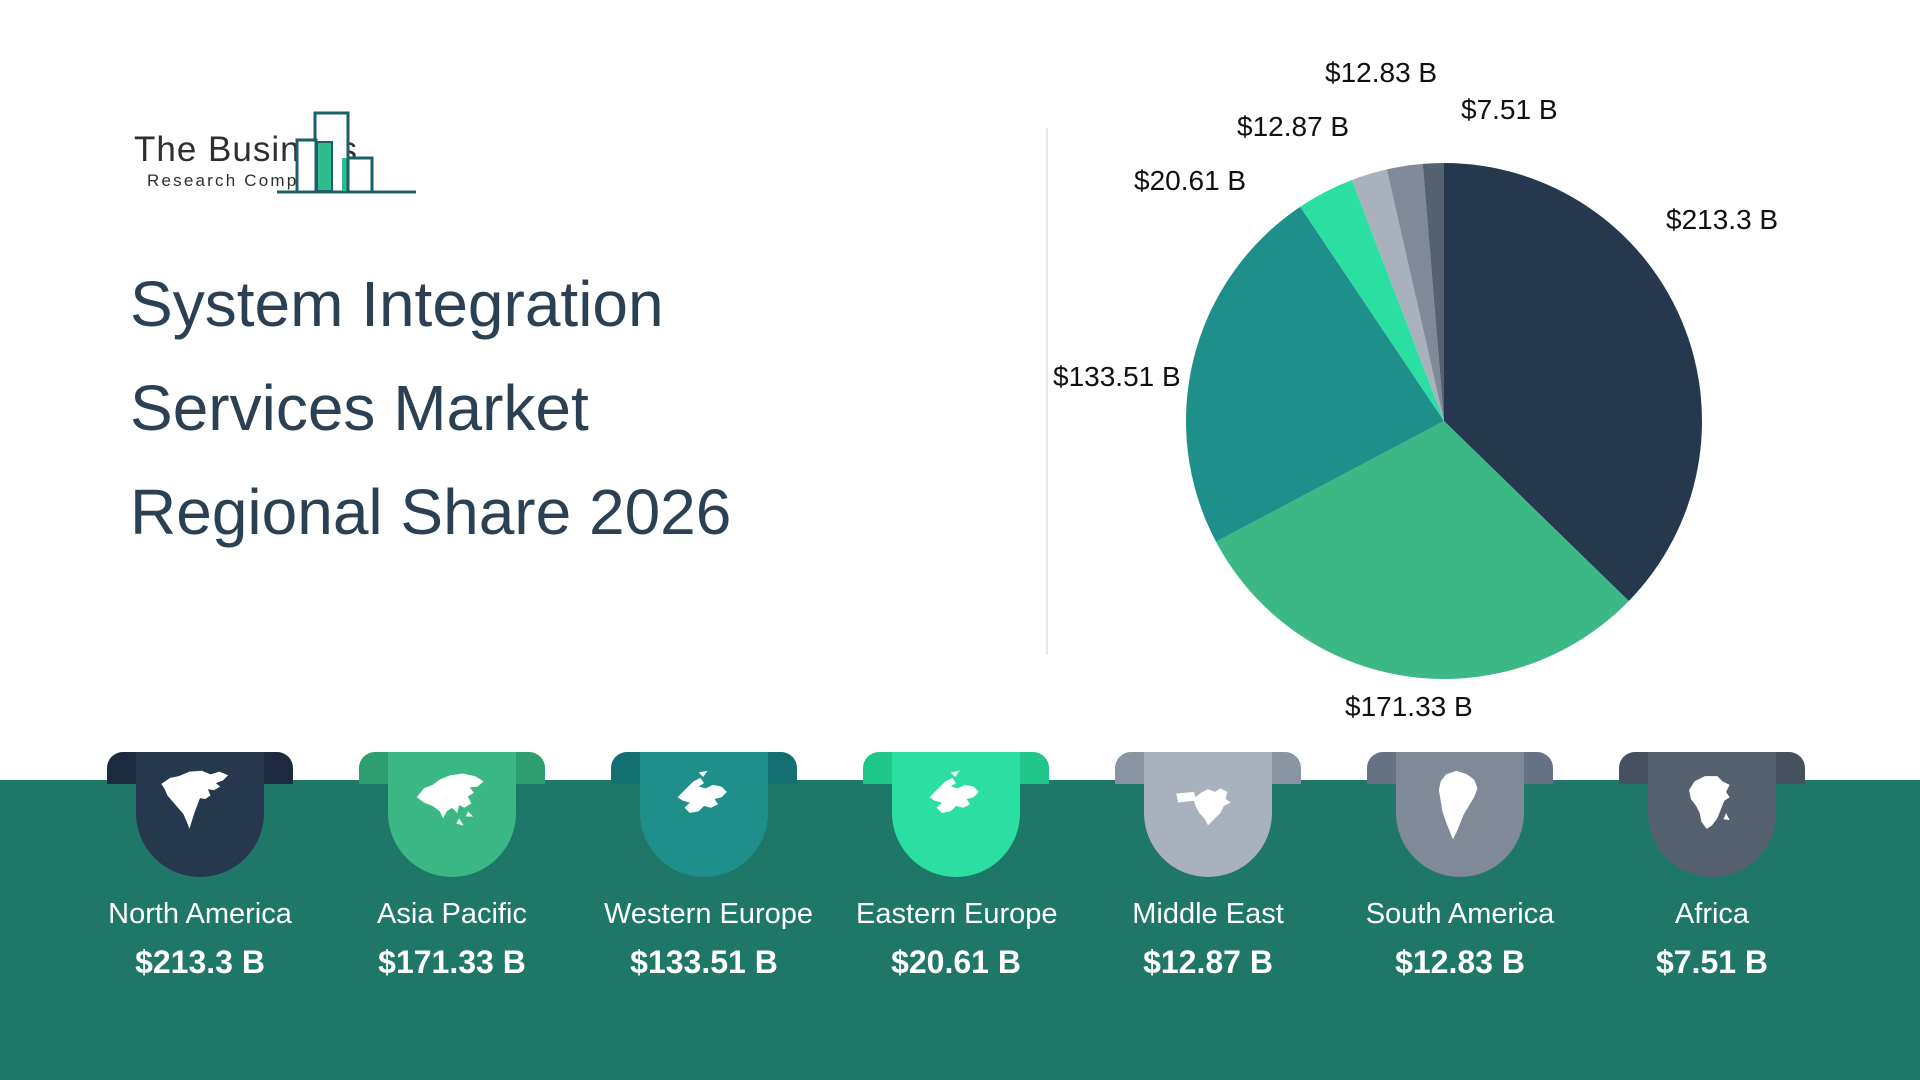  What do you see at coordinates (452, 914) in the screenshot?
I see `legend-region-name: Asia Pacific` at bounding box center [452, 914].